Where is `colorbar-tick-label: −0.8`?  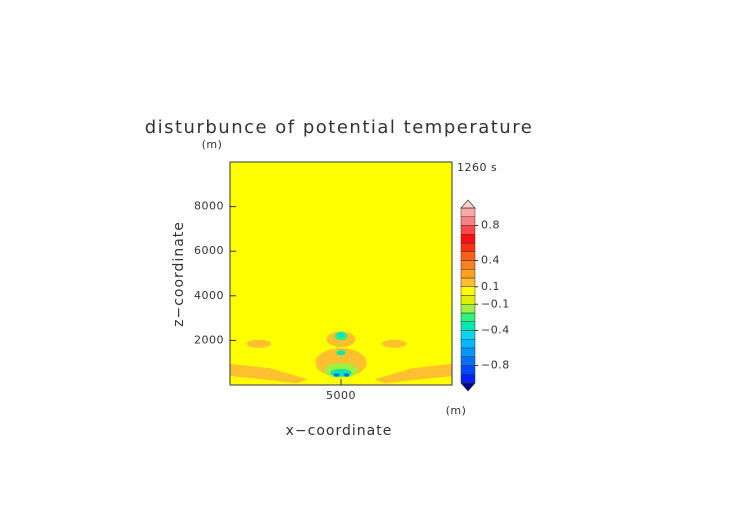
colorbar-tick-label: −0.8 is located at coordinates (495, 365).